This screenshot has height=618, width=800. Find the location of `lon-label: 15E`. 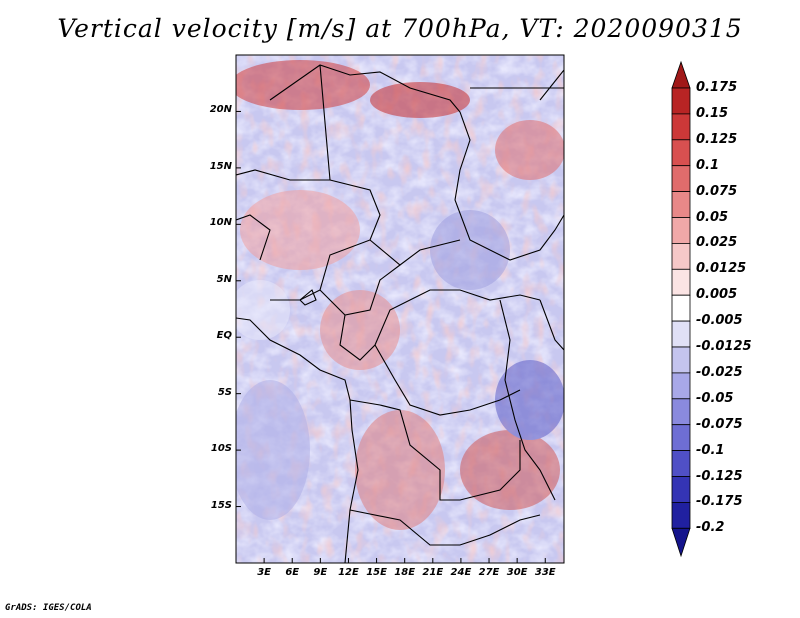

lon-label: 15E is located at coordinates (376, 572).